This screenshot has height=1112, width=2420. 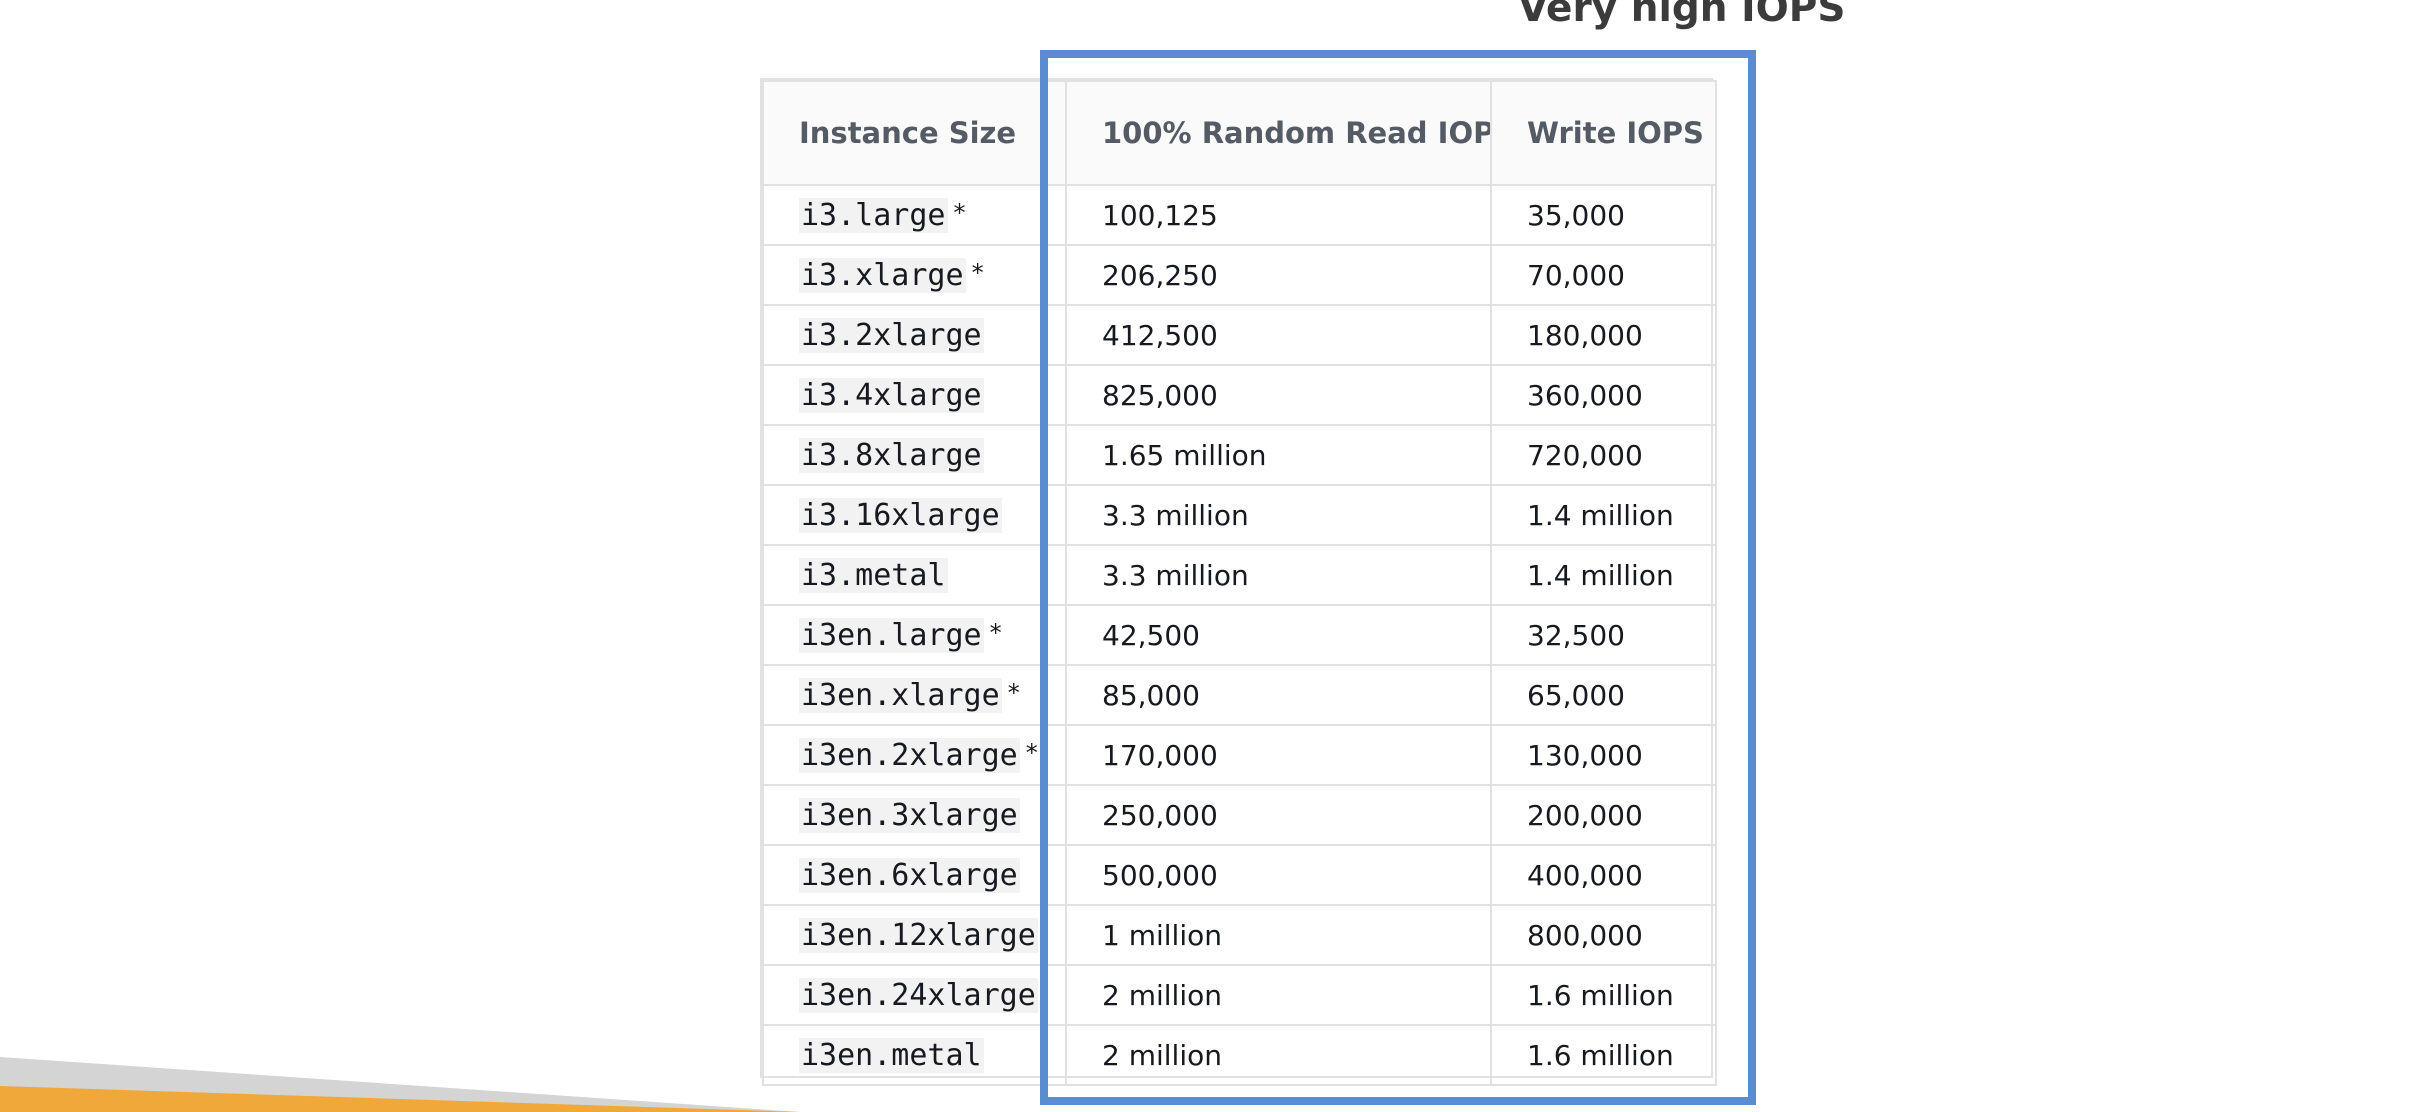 I want to click on table-row: i3en.xlarge * 85,000 65,000, so click(x=1239, y=695).